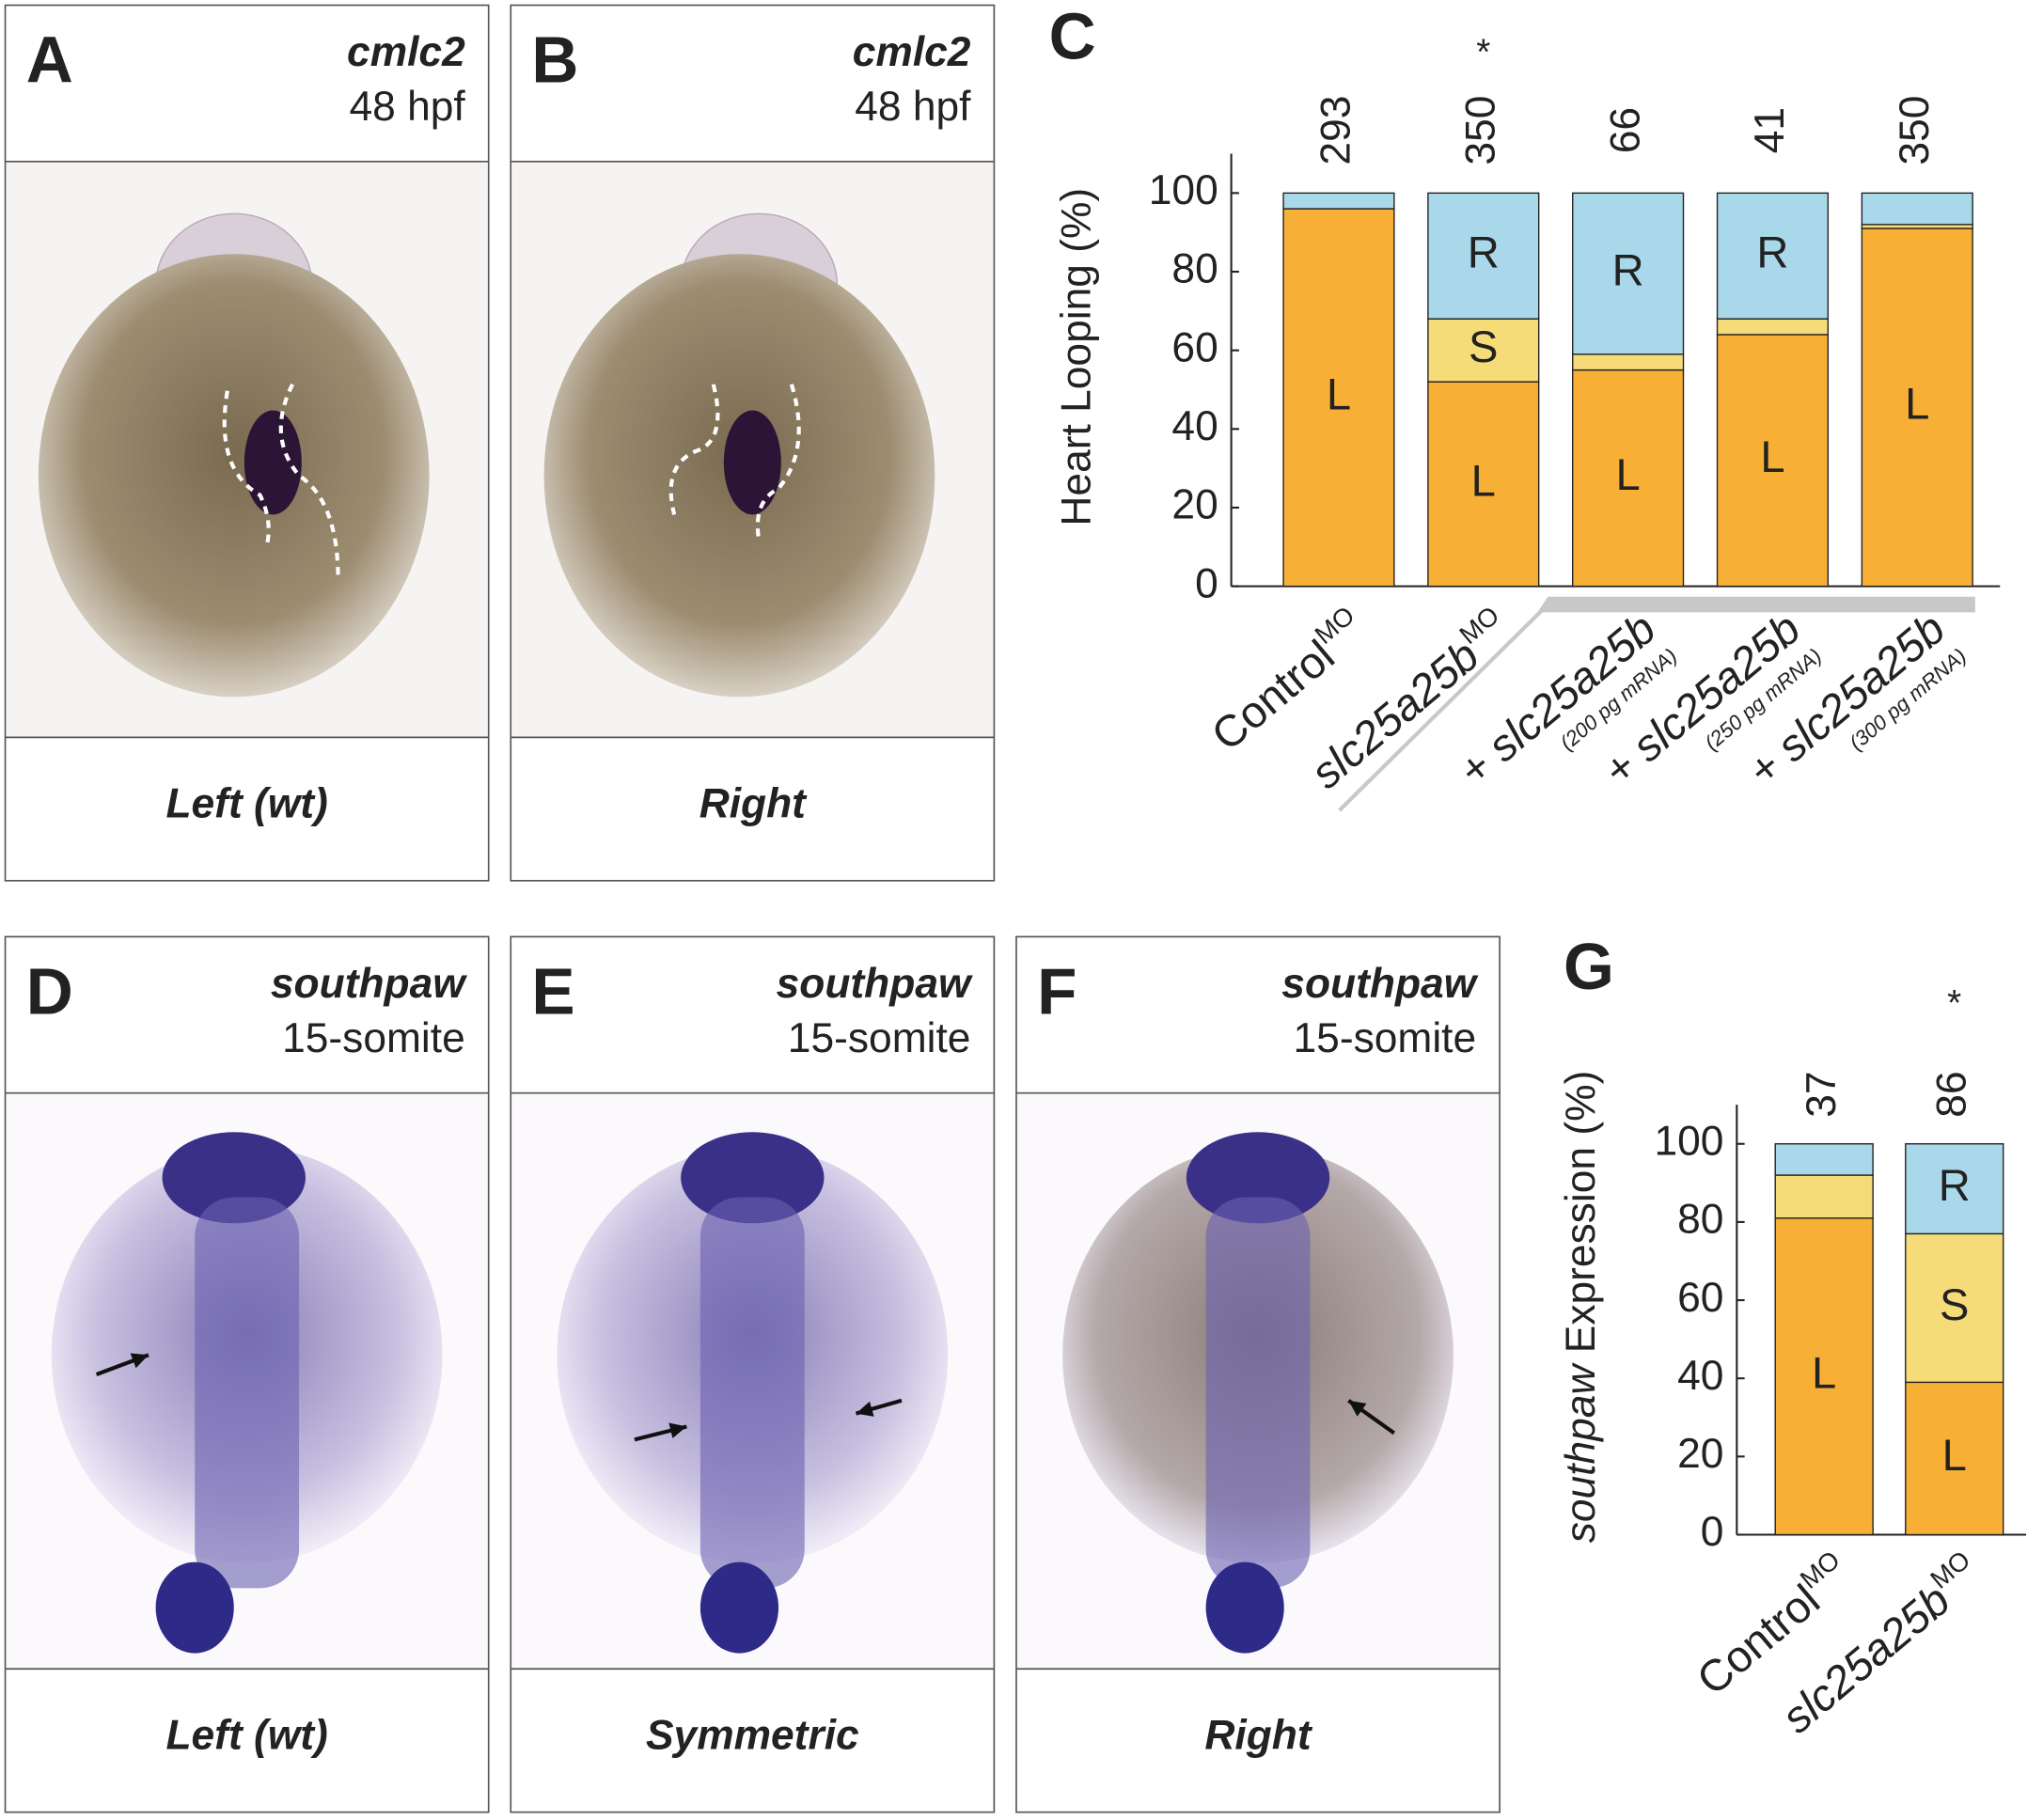 Image resolution: width=2043 pixels, height=1820 pixels. What do you see at coordinates (1443, 707) in the screenshot?
I see `bracket-line` at bounding box center [1443, 707].